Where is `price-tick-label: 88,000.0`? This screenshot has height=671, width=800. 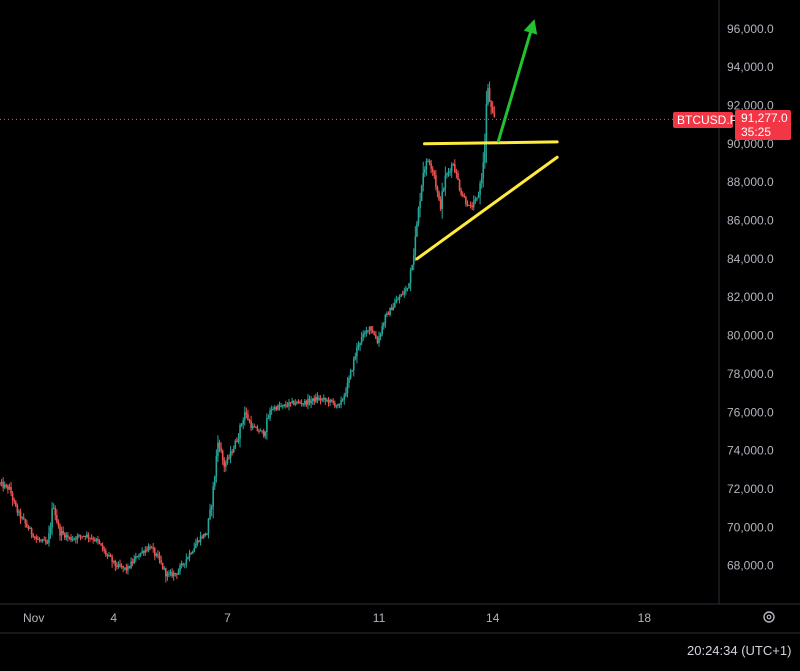 price-tick-label: 88,000.0 is located at coordinates (750, 182).